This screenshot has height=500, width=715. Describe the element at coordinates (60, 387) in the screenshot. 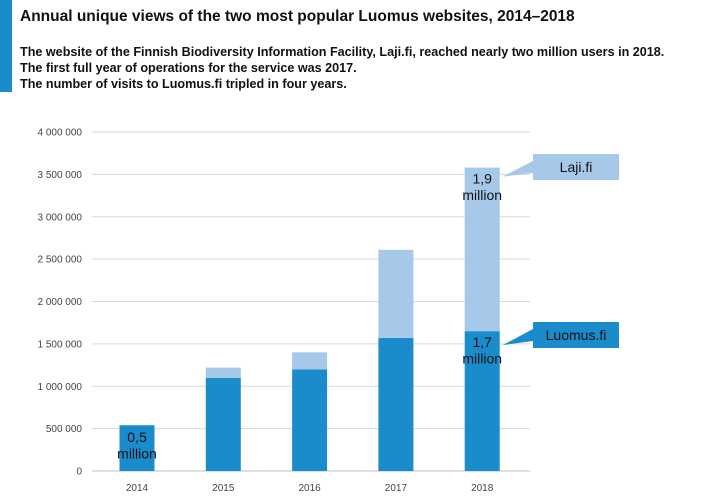

I see `y-tick-label: 1 000 000` at that location.